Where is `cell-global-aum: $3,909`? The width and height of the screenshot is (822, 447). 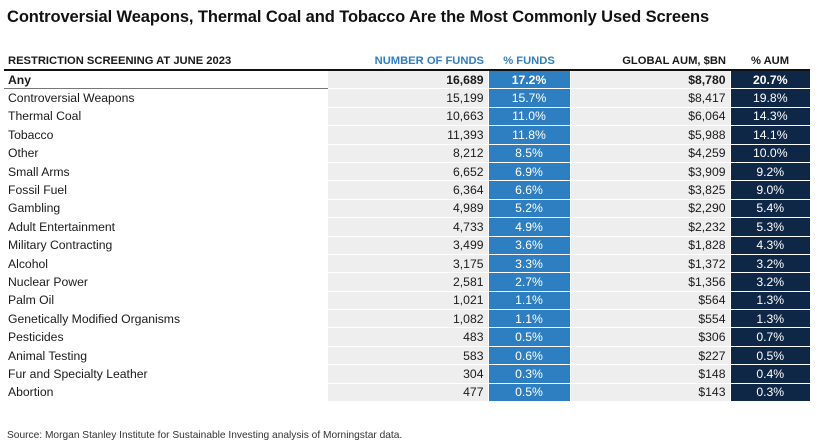 cell-global-aum: $3,909 is located at coordinates (649, 172).